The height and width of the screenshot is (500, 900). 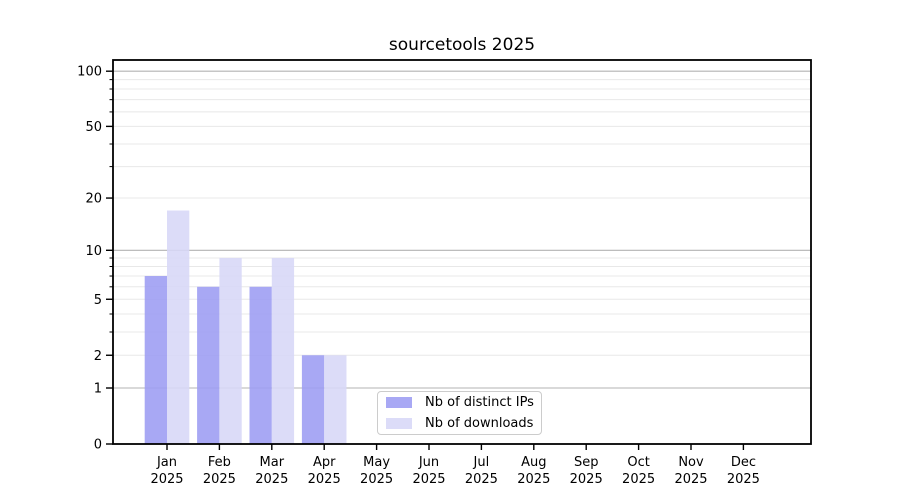 I want to click on y-axis-ticks: 0 1 2 5 10 20 50 100, so click(x=95, y=259).